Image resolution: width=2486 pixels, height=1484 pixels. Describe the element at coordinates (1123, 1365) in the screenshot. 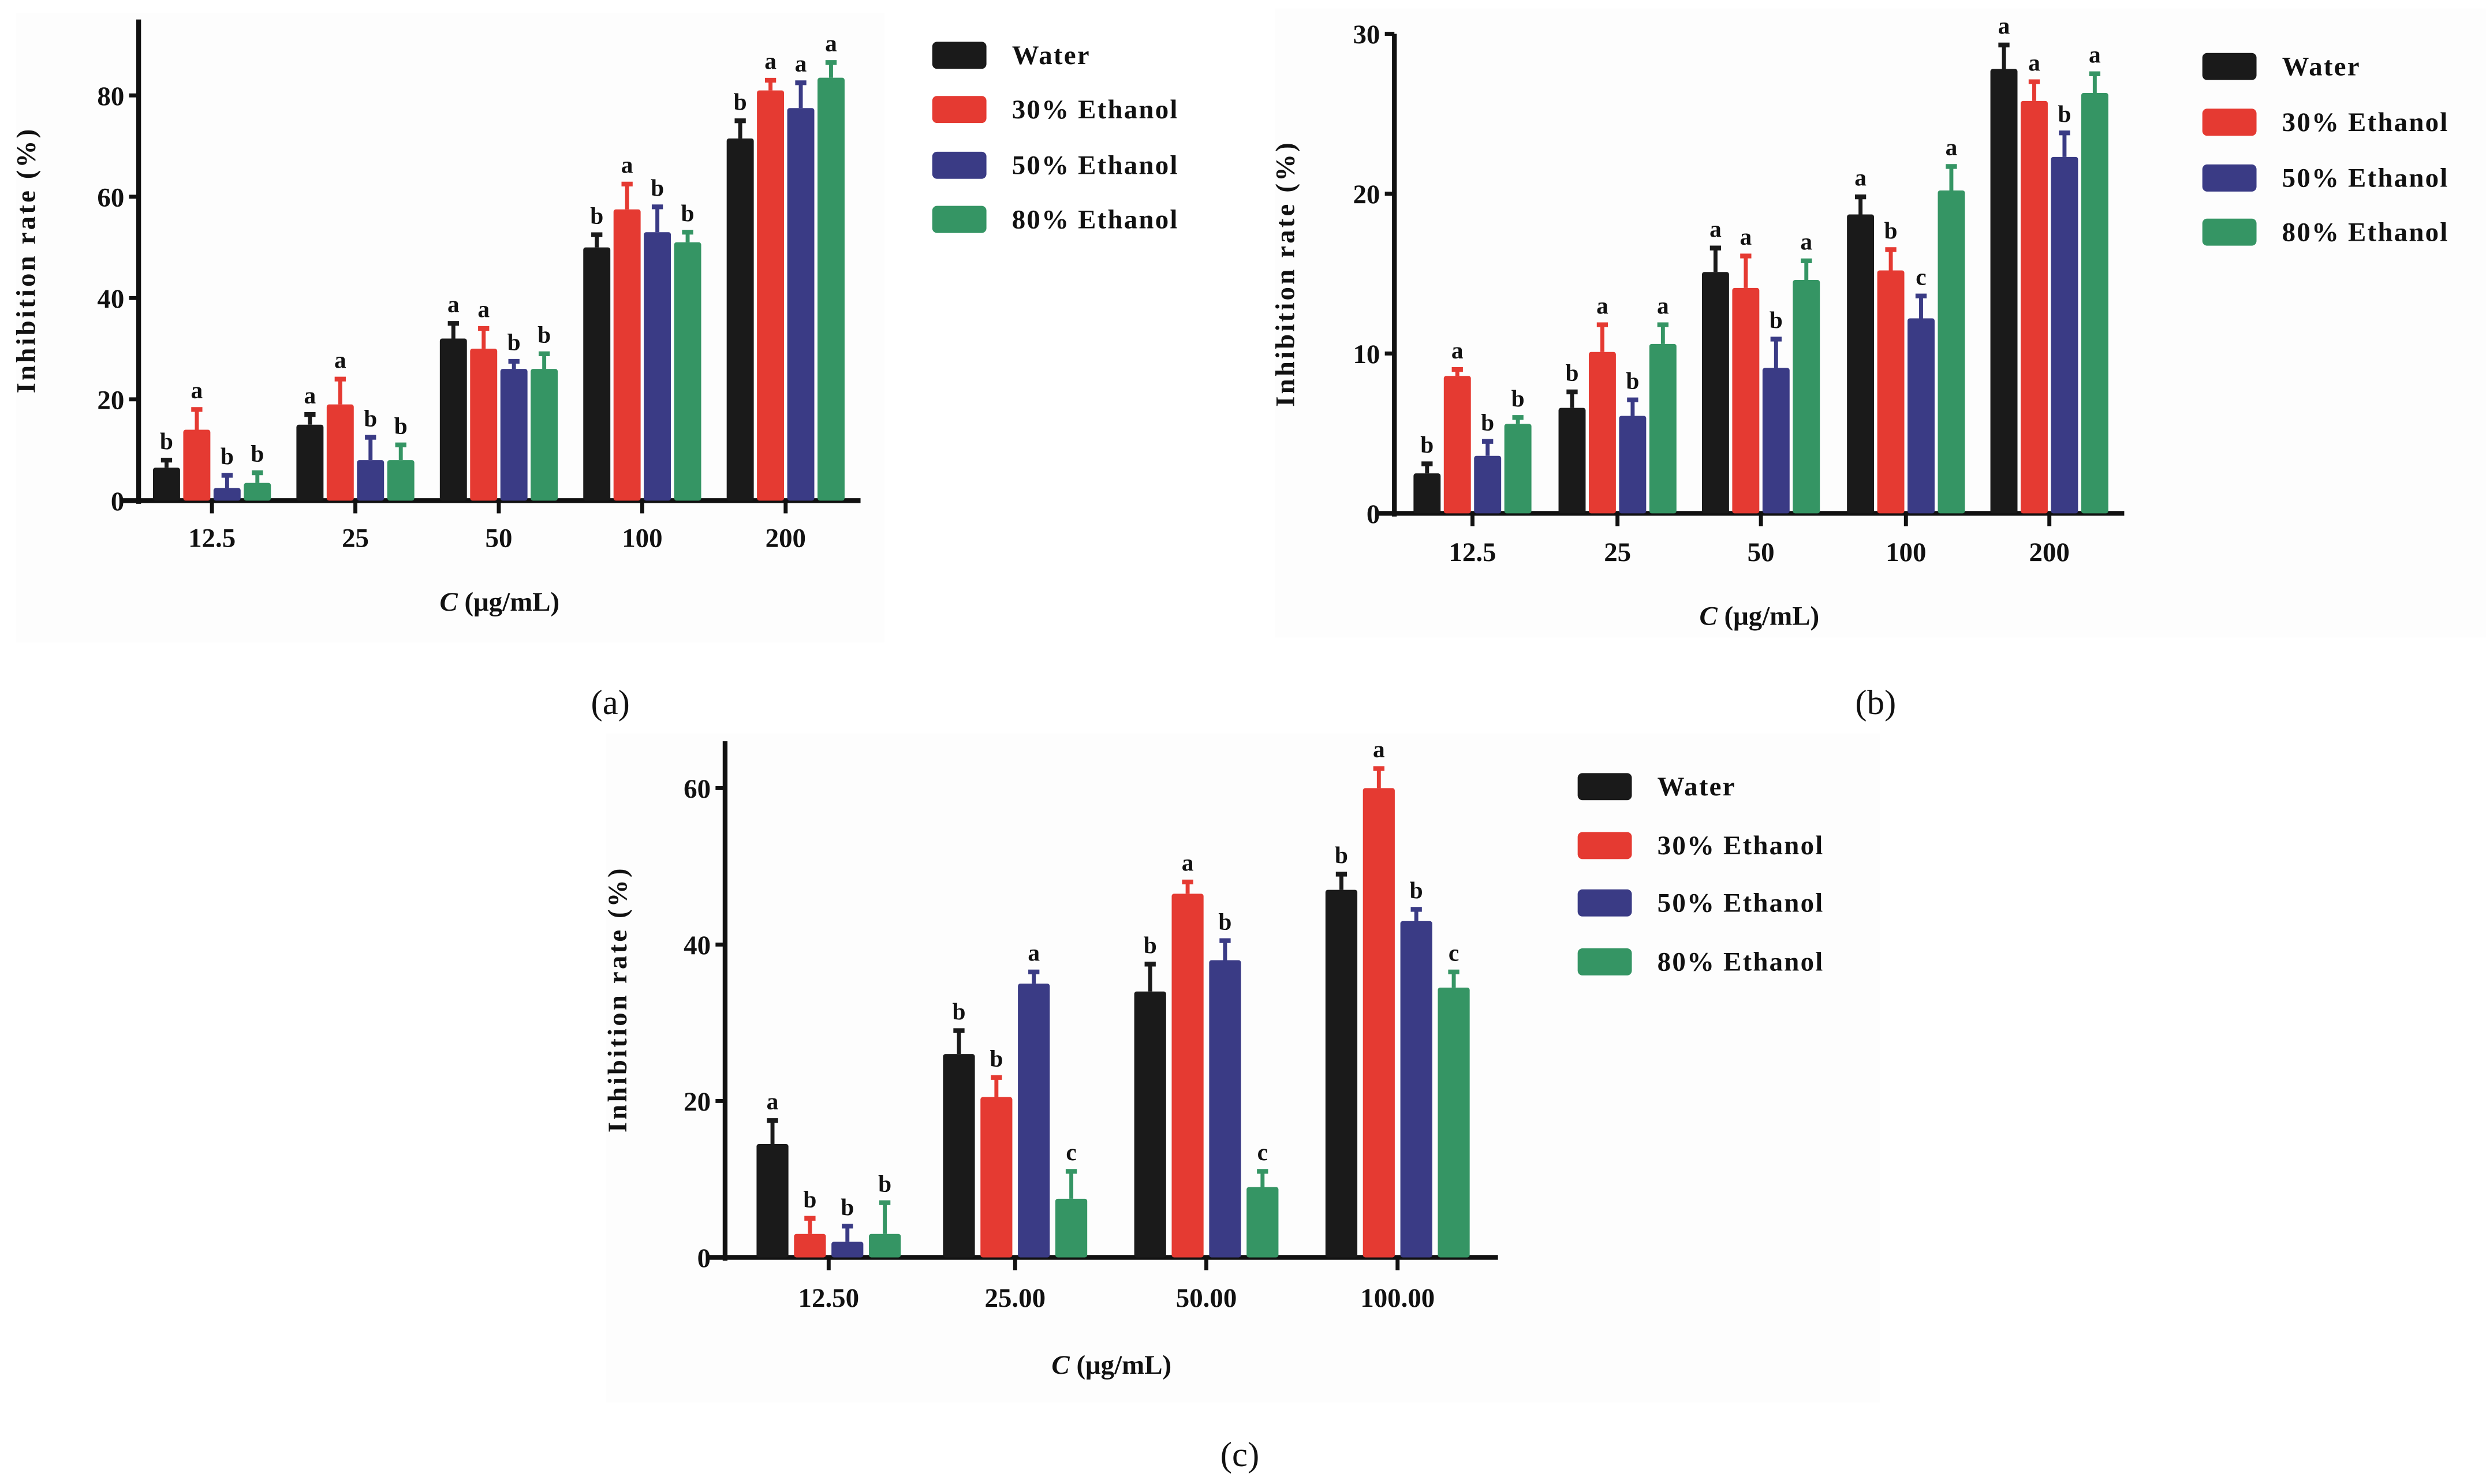

I see `x-axis-unit: (μg/mL)` at that location.